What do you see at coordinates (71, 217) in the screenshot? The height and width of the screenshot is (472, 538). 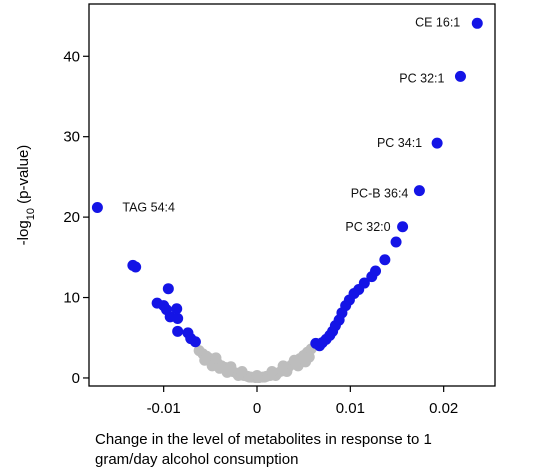 I see `y-tick-label: 20` at bounding box center [71, 217].